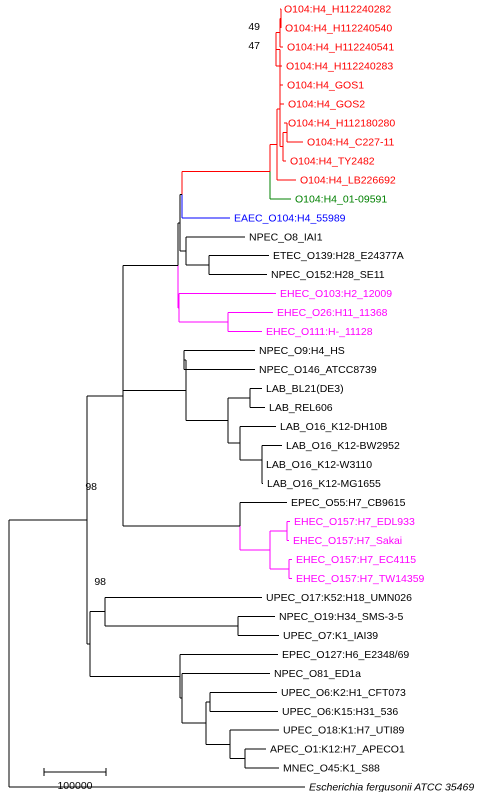  I want to click on taxon-label: O104:H4_H112180280, so click(341, 123).